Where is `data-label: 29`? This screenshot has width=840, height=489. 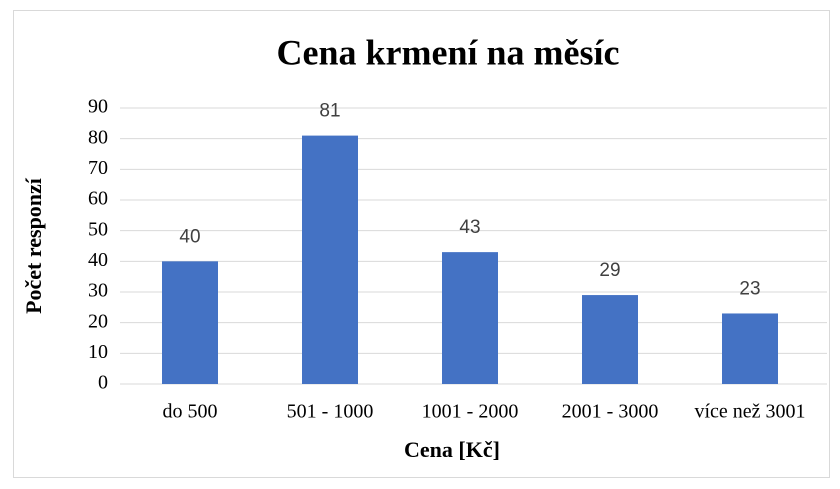
data-label: 29 is located at coordinates (609, 270).